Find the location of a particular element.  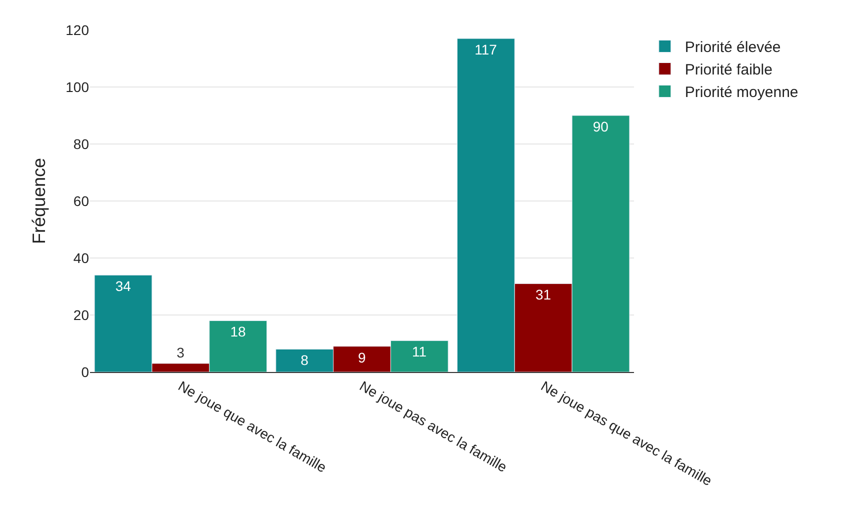

data-label: 117 is located at coordinates (486, 50).